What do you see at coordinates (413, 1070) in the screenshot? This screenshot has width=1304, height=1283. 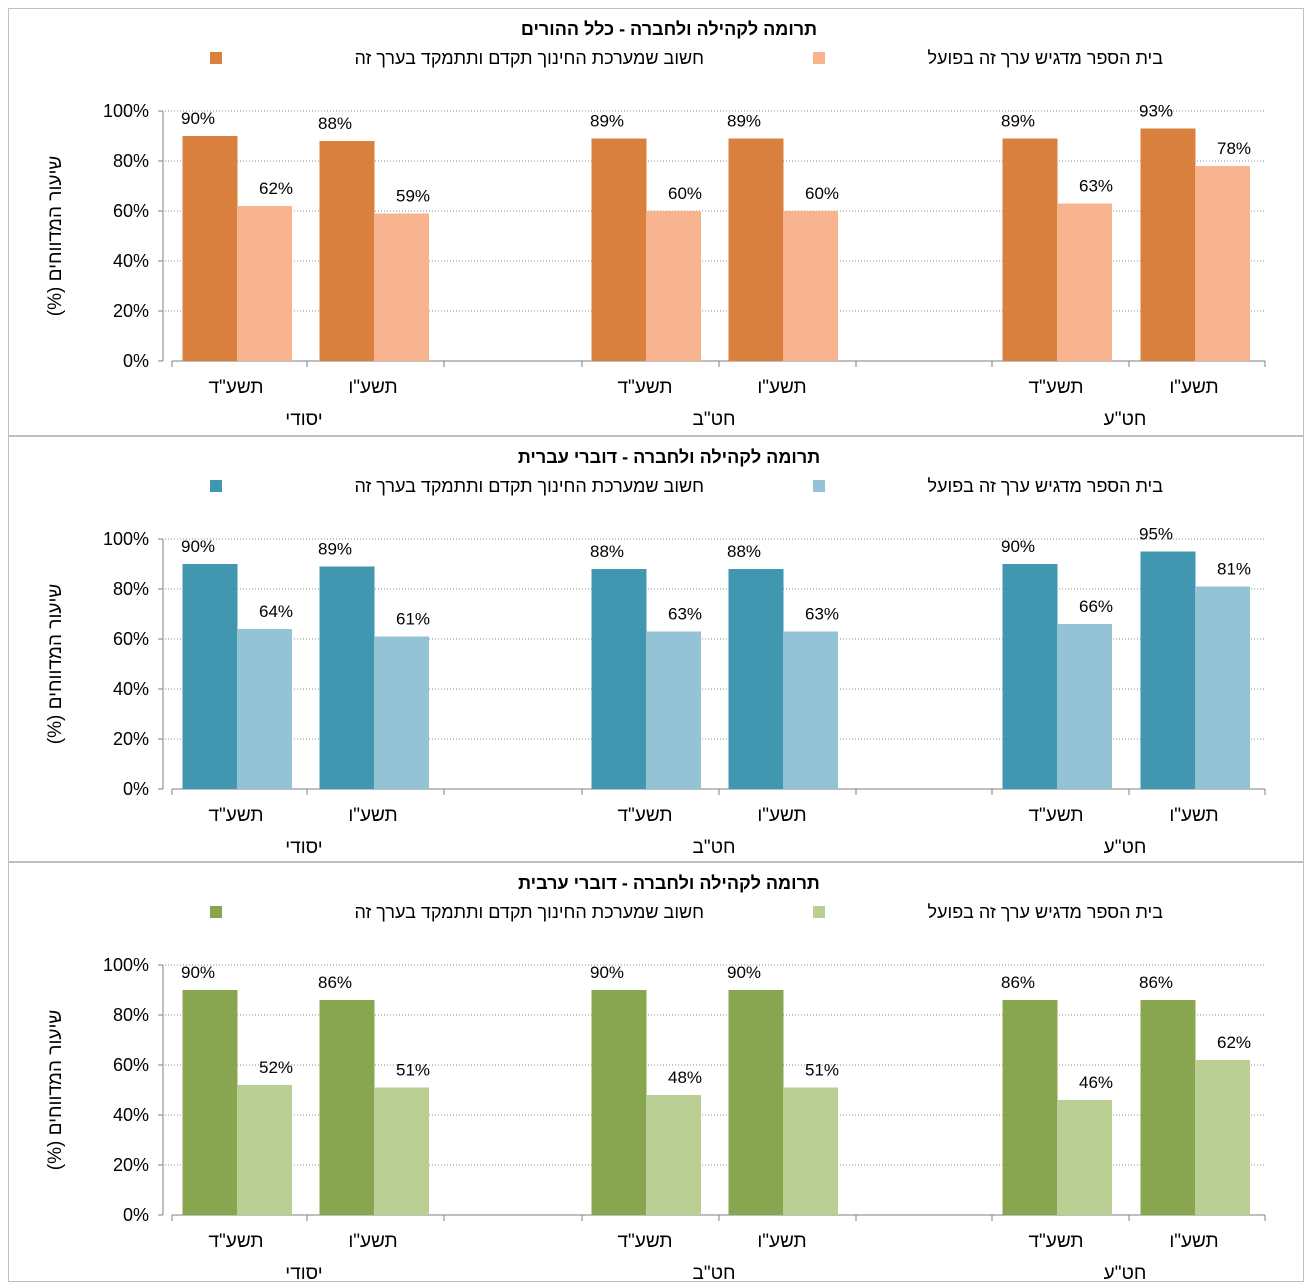 I see `data-label: 51%` at bounding box center [413, 1070].